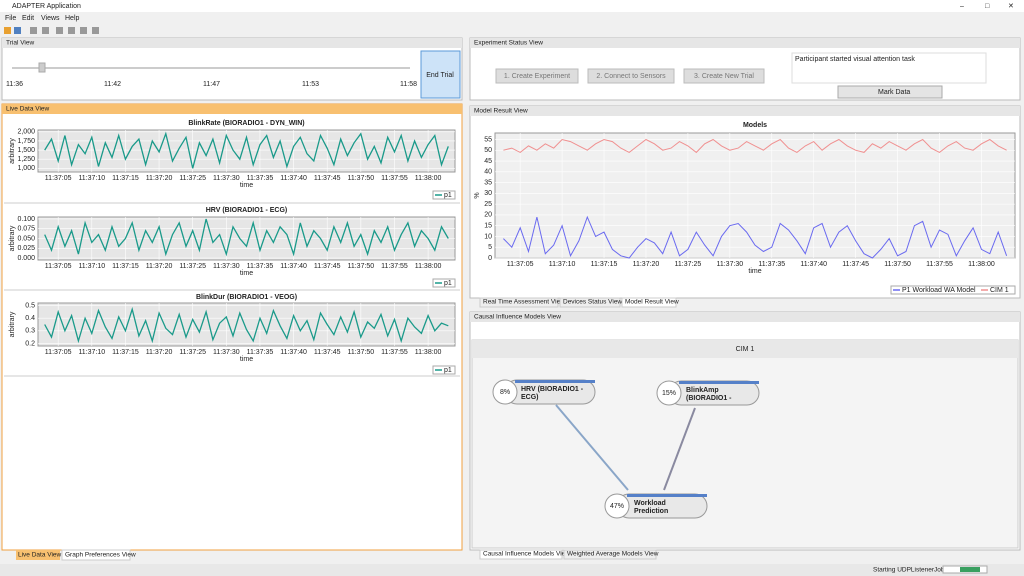 The height and width of the screenshot is (576, 1024). I want to click on y-axis-label: %, so click(477, 195).